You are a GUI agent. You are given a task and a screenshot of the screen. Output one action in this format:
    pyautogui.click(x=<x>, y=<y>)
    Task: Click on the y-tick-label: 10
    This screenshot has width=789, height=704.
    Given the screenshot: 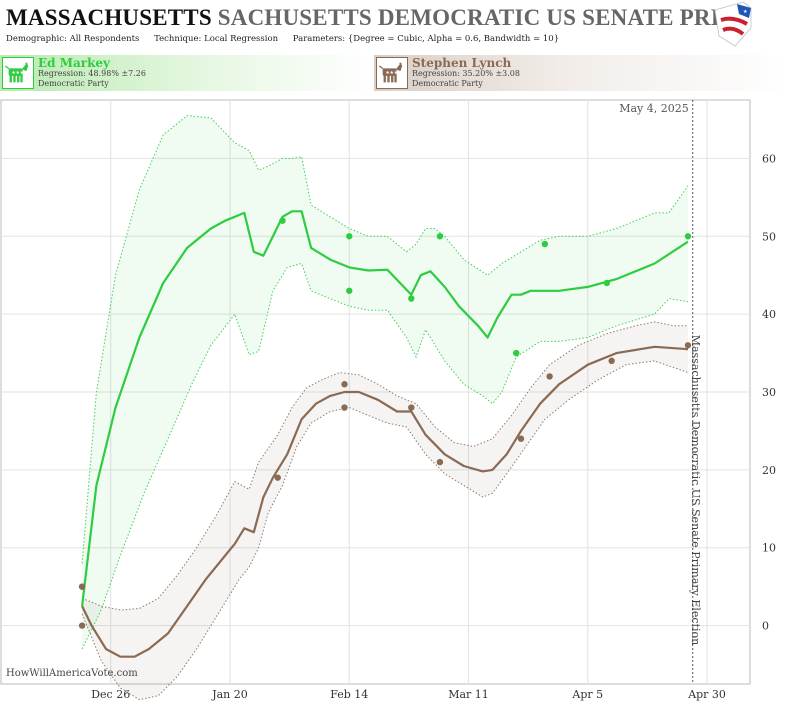 What is the action you would take?
    pyautogui.click(x=769, y=548)
    